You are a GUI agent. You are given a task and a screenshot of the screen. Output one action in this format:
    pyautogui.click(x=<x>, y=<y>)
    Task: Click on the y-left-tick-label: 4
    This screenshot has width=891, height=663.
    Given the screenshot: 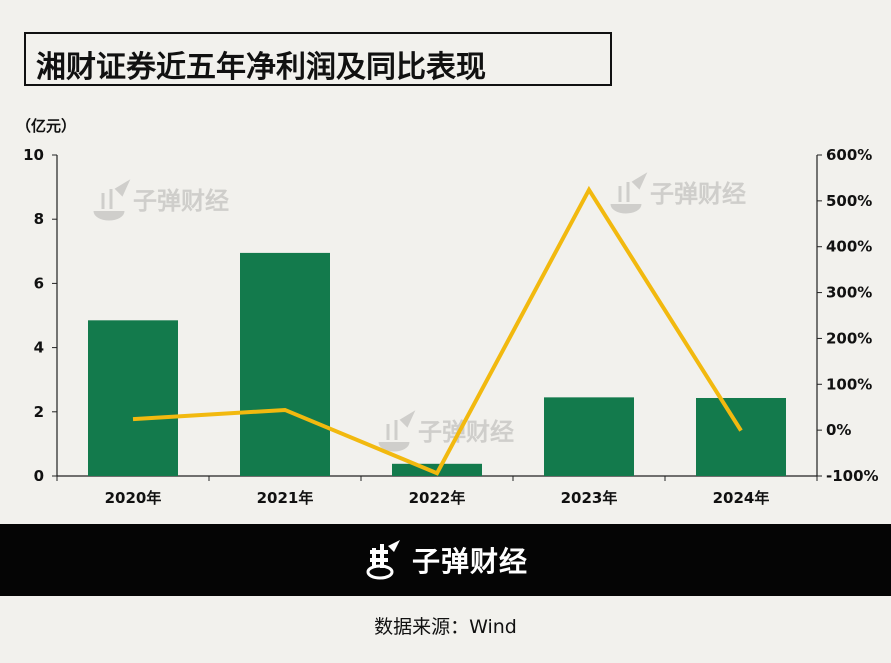 What is the action you would take?
    pyautogui.click(x=39, y=348)
    